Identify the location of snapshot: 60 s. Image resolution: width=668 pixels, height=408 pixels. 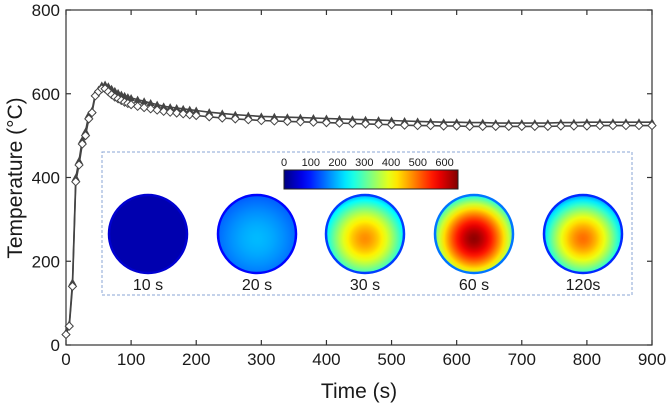
(474, 243).